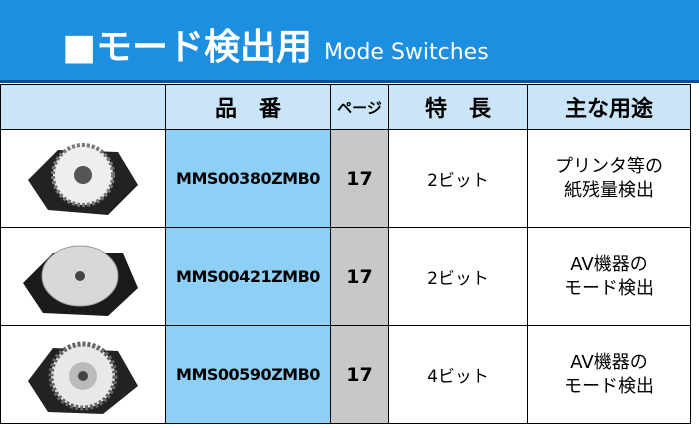 The height and width of the screenshot is (428, 699). I want to click on title-main: ■モード検出用, so click(187, 47).